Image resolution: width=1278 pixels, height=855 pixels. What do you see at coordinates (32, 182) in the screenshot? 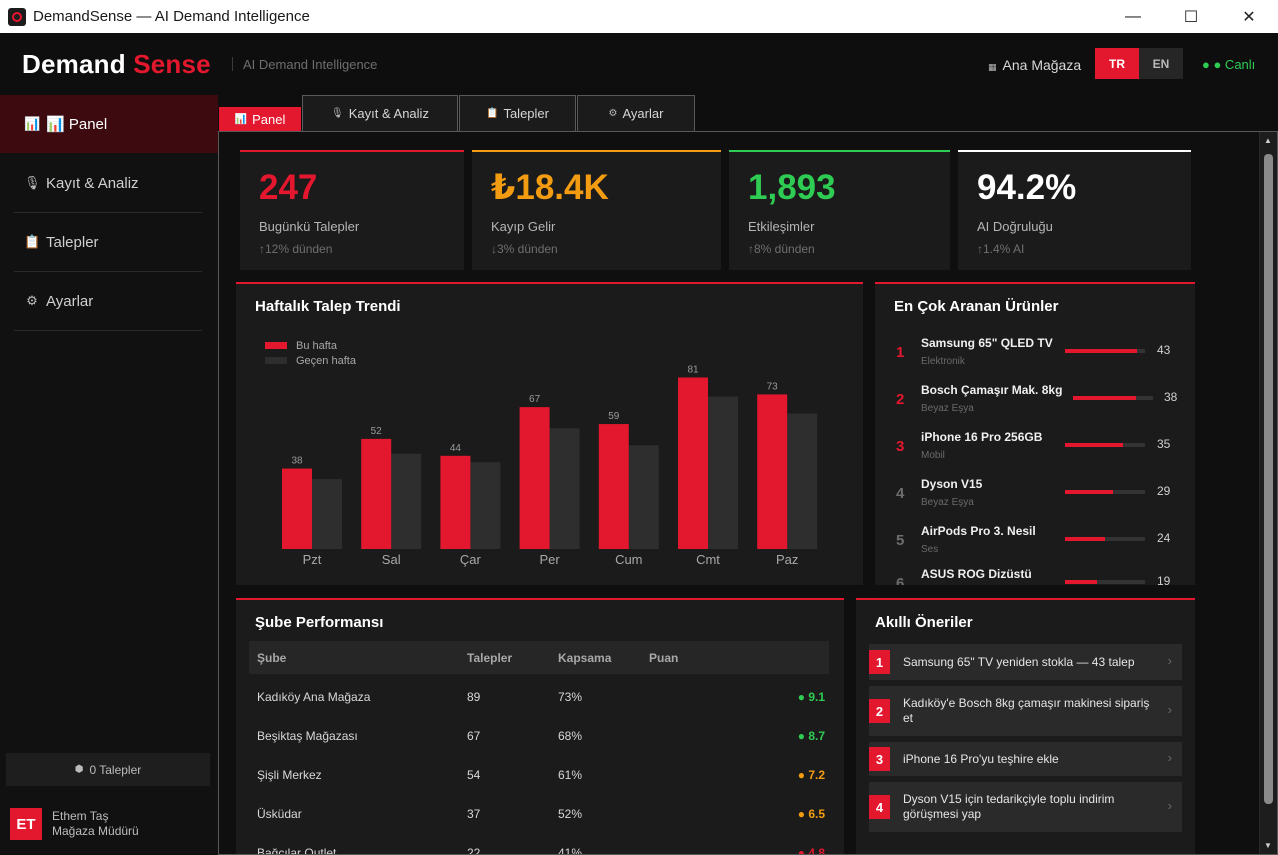
I see `microphone-icon: 🎙` at bounding box center [32, 182].